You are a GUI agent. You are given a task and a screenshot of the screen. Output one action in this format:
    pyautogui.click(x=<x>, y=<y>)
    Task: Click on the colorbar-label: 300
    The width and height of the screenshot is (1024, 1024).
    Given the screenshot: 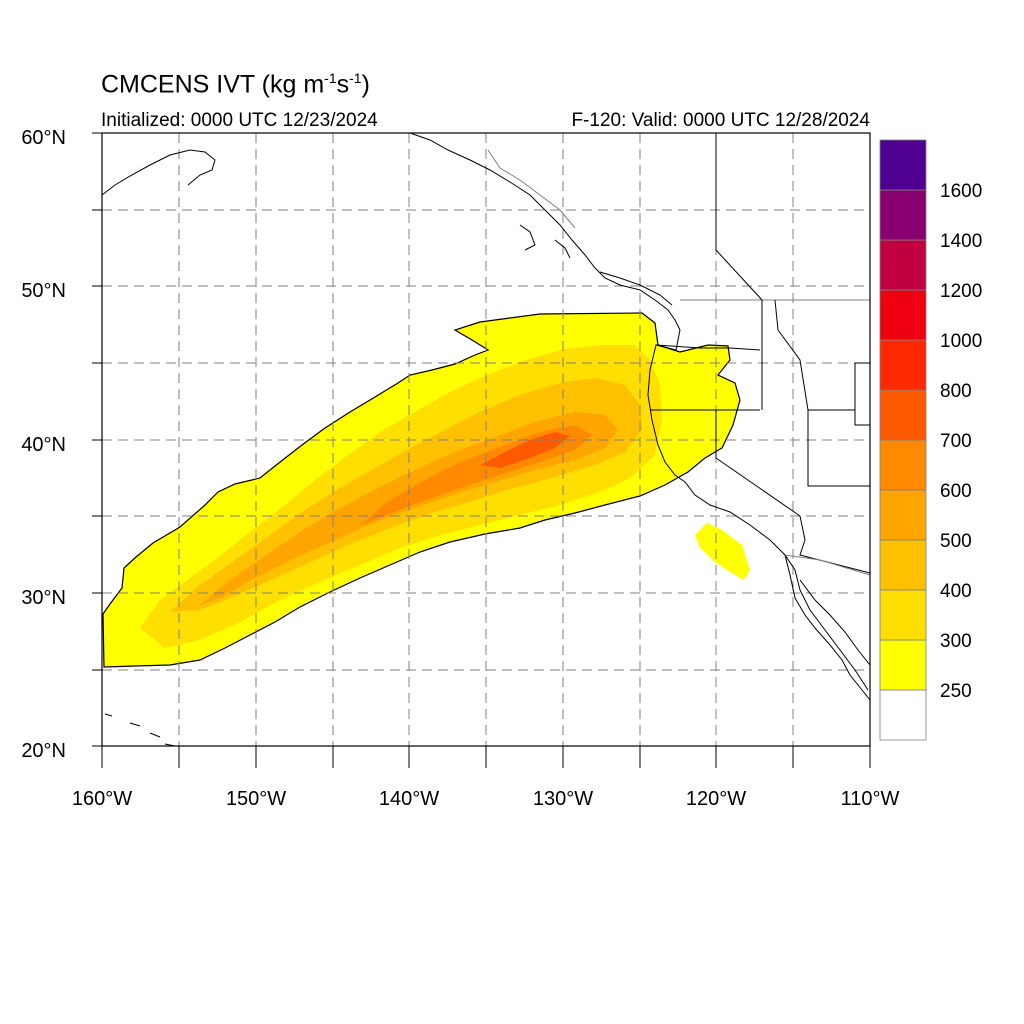 What is the action you would take?
    pyautogui.click(x=956, y=641)
    